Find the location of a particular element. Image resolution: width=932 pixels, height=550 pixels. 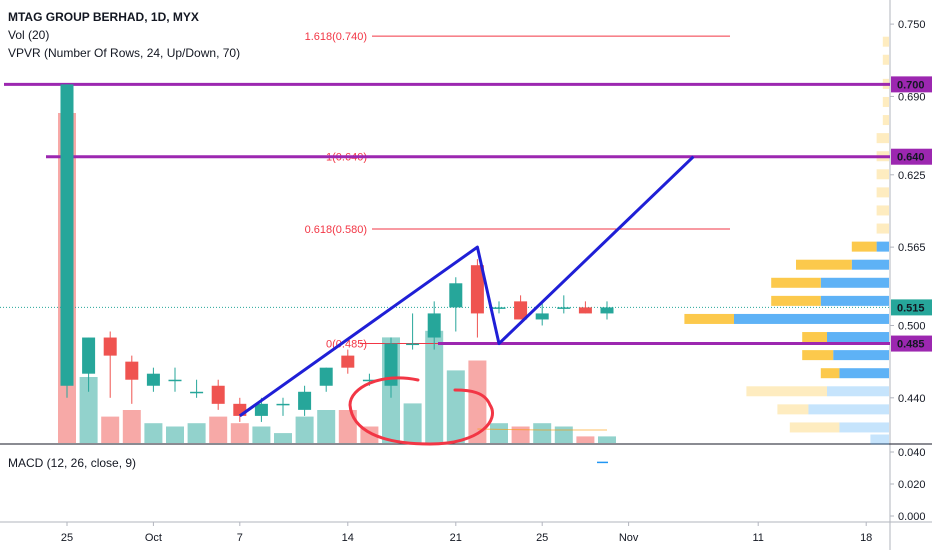

macd-legend: MACD (12, 26, close, 9) is located at coordinates (72, 463).